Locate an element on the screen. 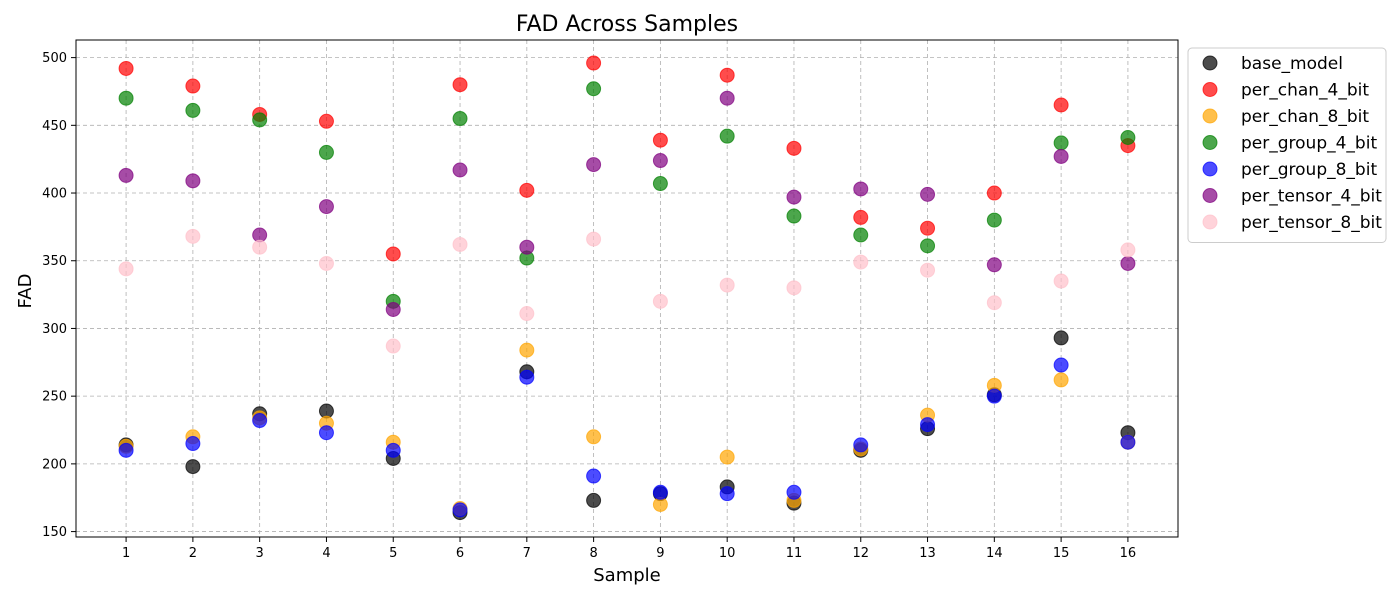 This screenshot has height=600, width=1400. x-tick-label: 11 is located at coordinates (794, 553).